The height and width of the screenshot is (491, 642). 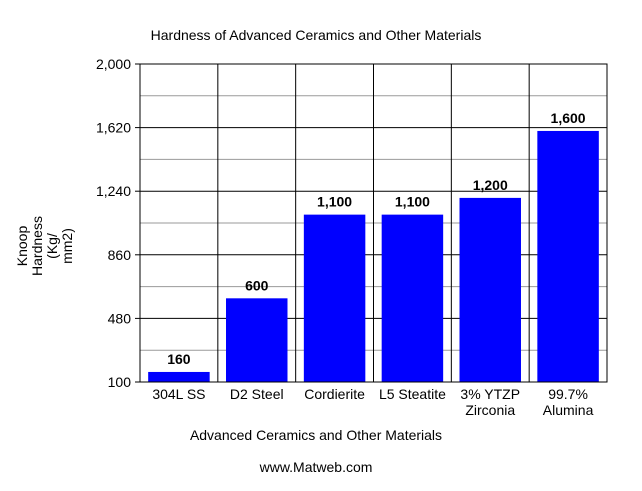 I want to click on y-tick-label: 2,000, so click(x=113, y=64).